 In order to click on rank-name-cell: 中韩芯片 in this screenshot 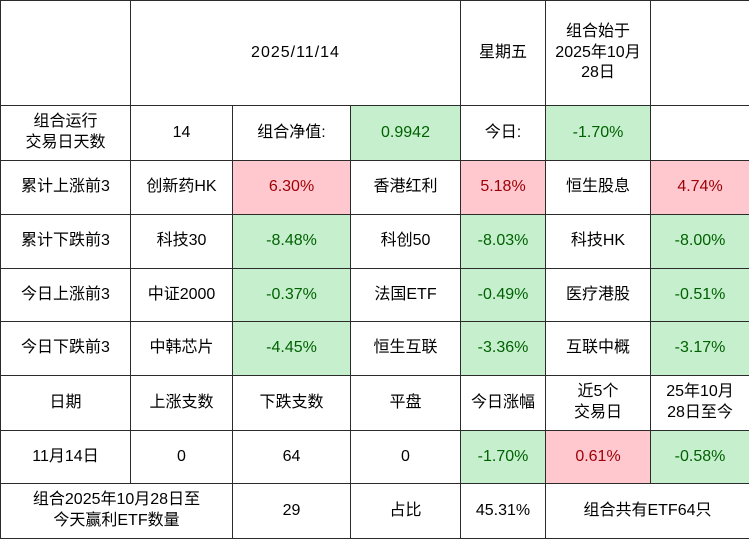, I will do `click(182, 349)`.